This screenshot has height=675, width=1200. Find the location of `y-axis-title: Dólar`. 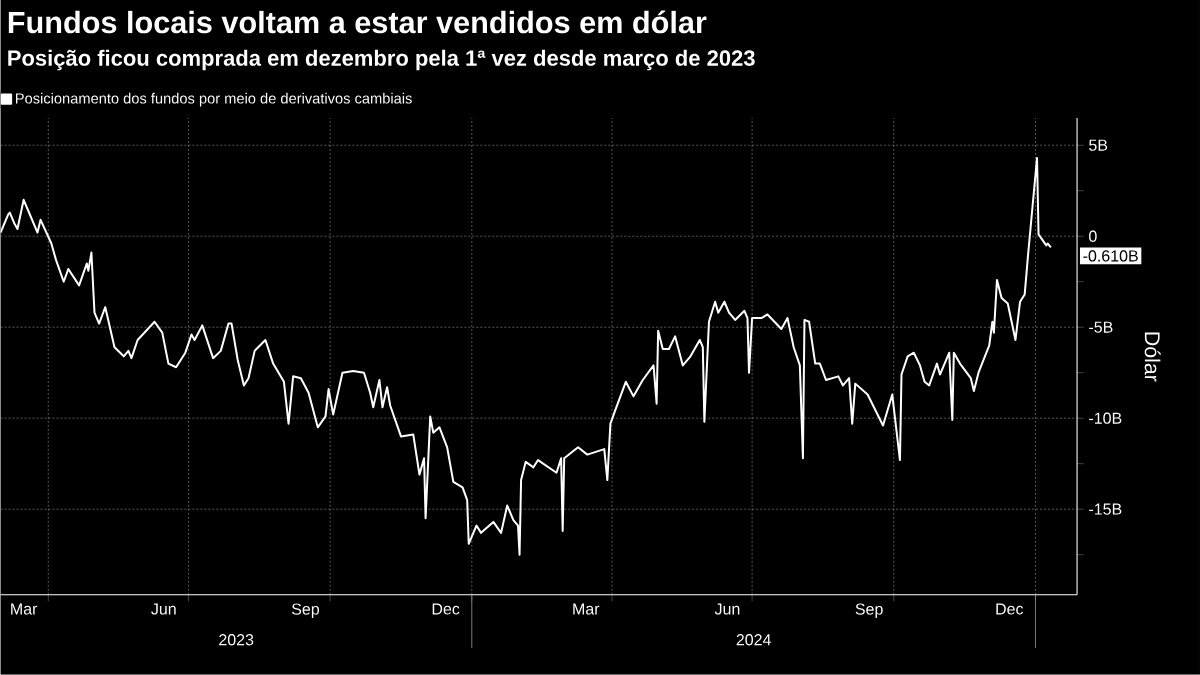

y-axis-title: Dólar is located at coordinates (1152, 357).